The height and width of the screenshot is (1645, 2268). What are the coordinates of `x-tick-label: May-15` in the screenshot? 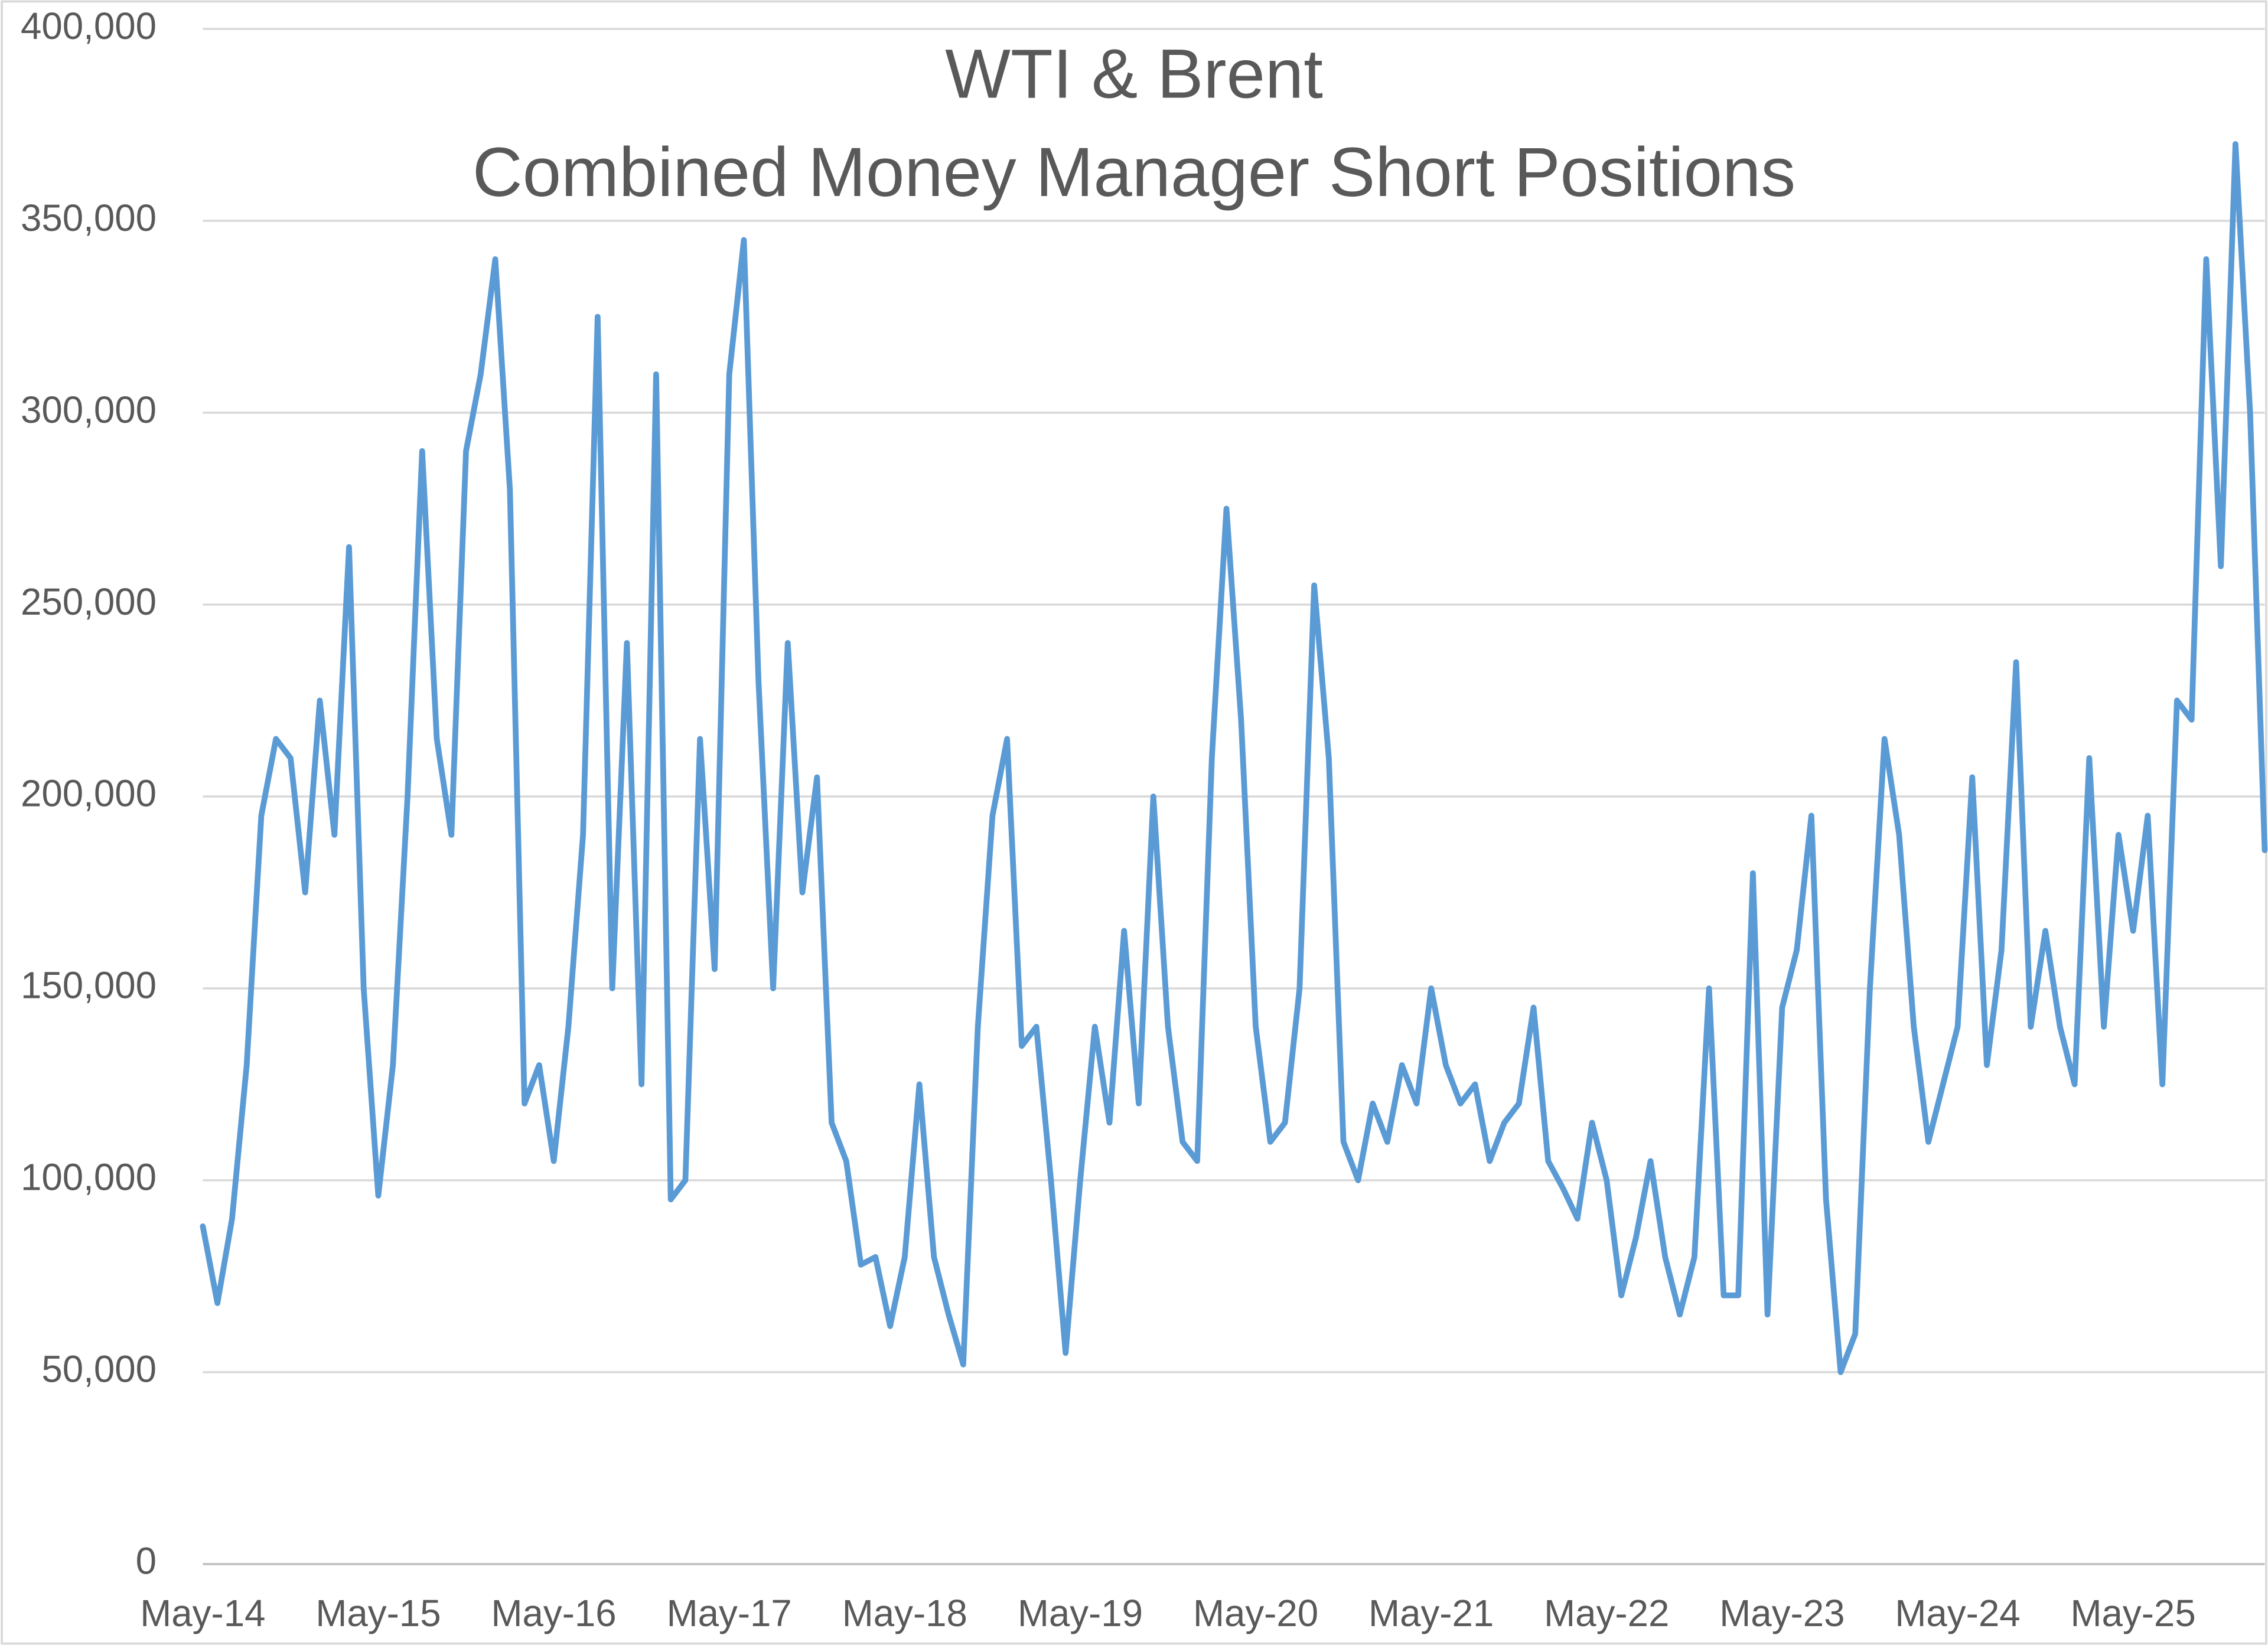 It's located at (378, 1613).